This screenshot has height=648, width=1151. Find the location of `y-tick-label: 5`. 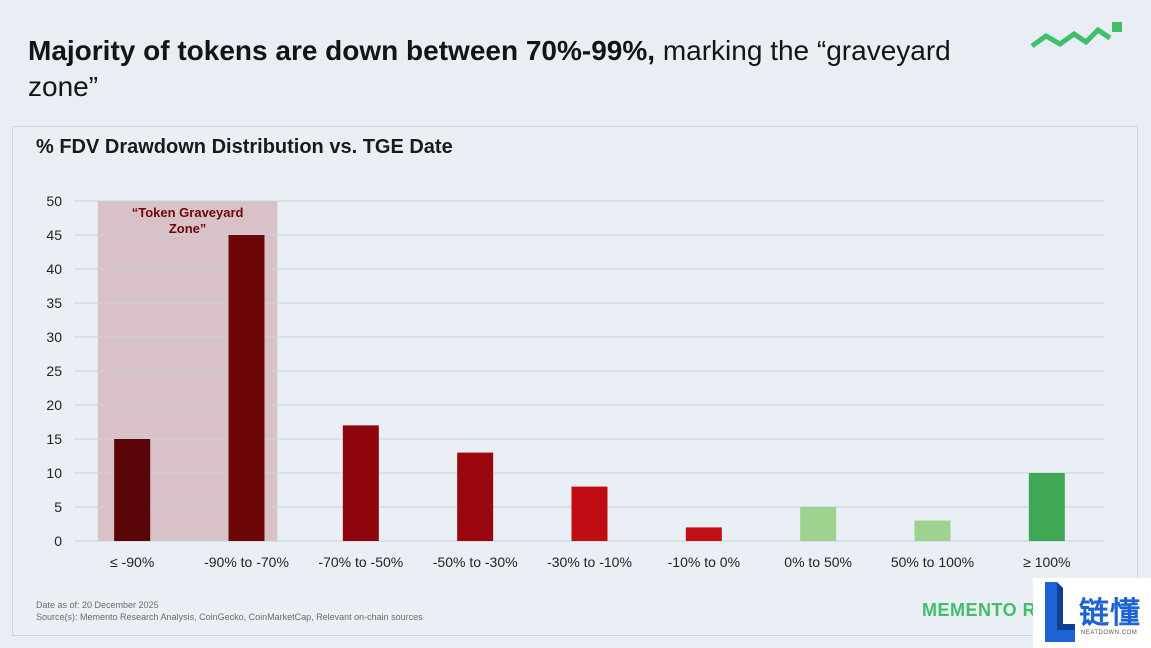

y-tick-label: 5 is located at coordinates (58, 507).